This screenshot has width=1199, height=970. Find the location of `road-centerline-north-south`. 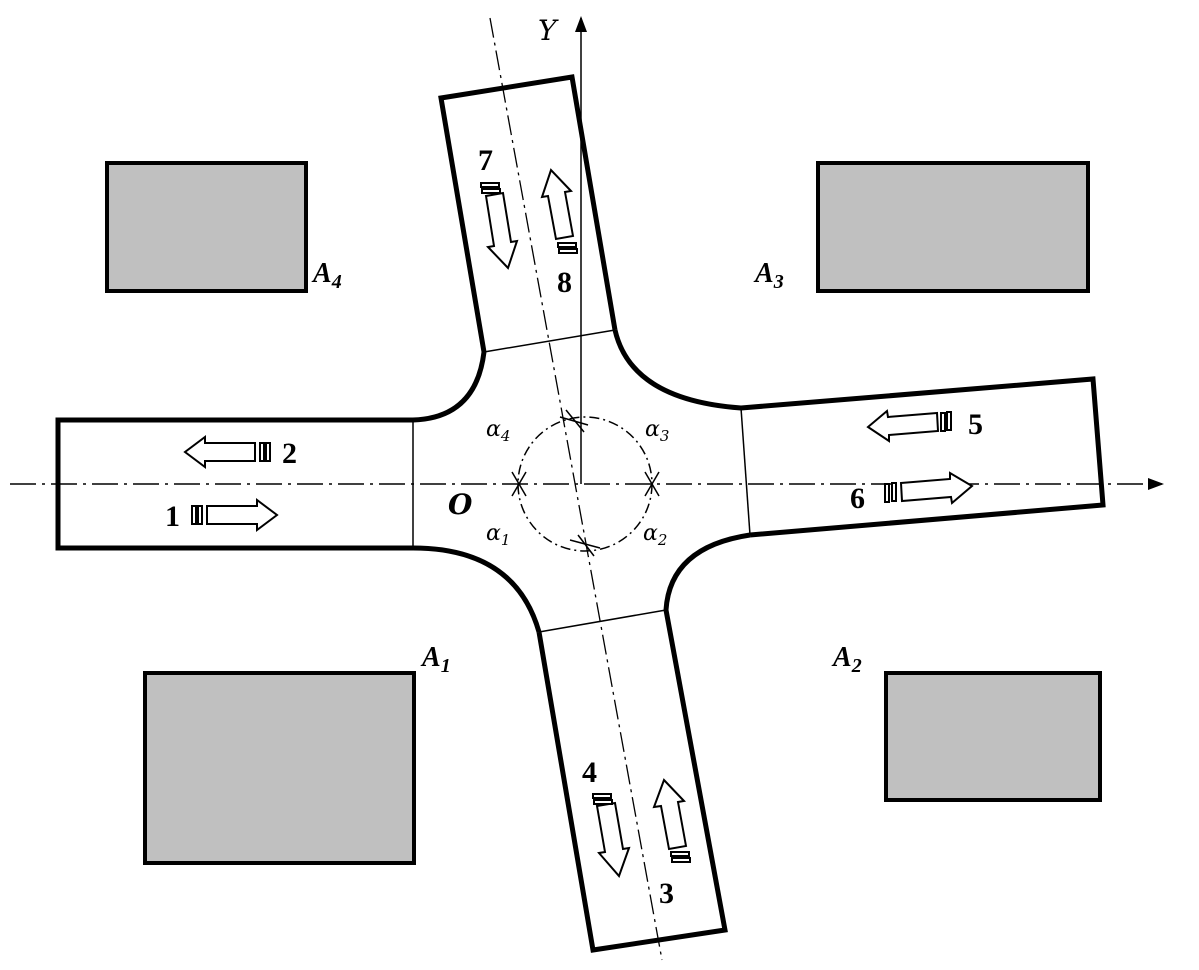

road-centerline-north-south is located at coordinates (576, 489).